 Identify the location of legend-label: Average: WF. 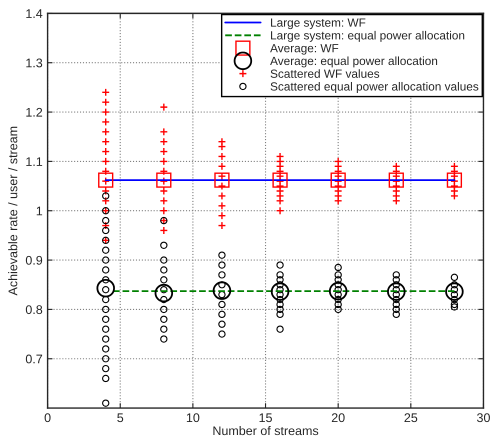
(304, 49).